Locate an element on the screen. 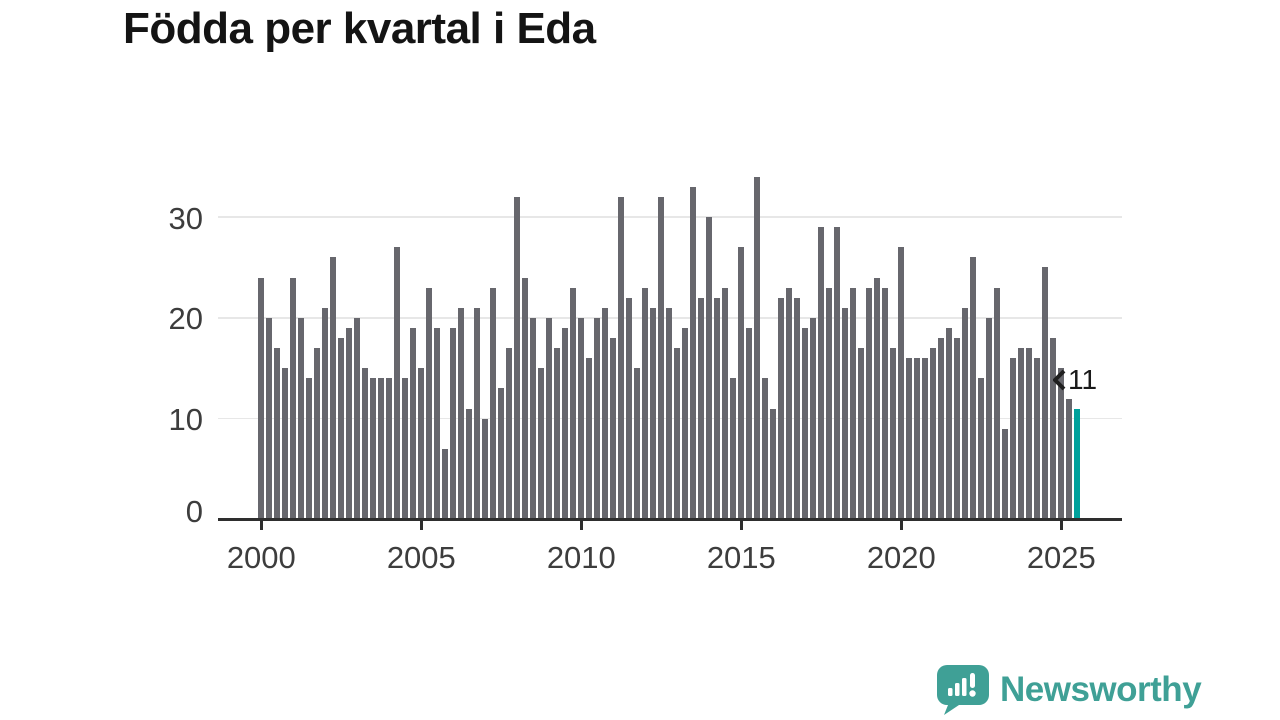  latest-value-annotation: 11 is located at coordinates (1076, 379).